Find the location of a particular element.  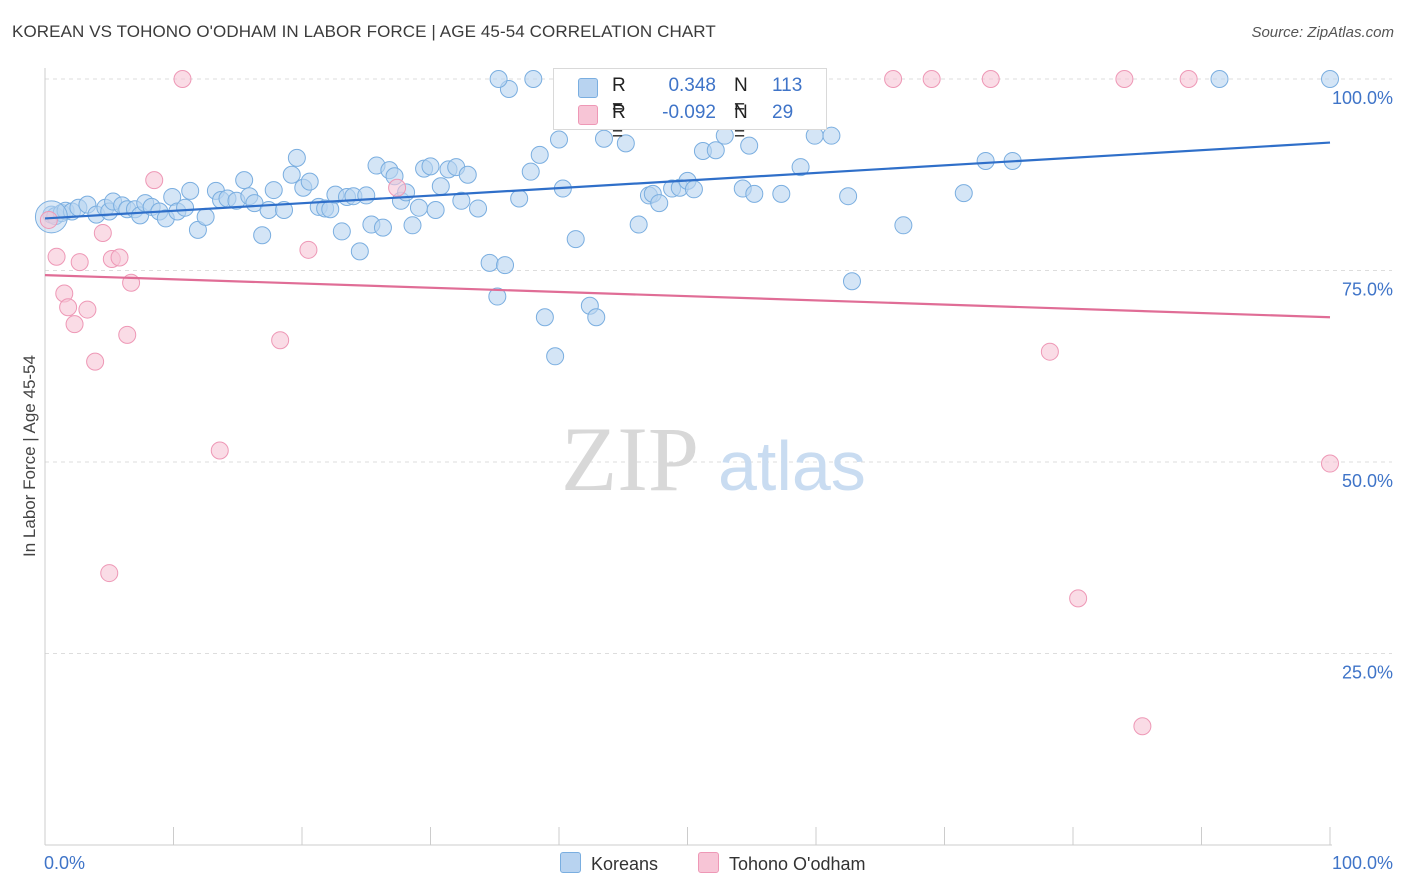

x-tick-label-max: 100.0% is located at coordinates (1362, 863).